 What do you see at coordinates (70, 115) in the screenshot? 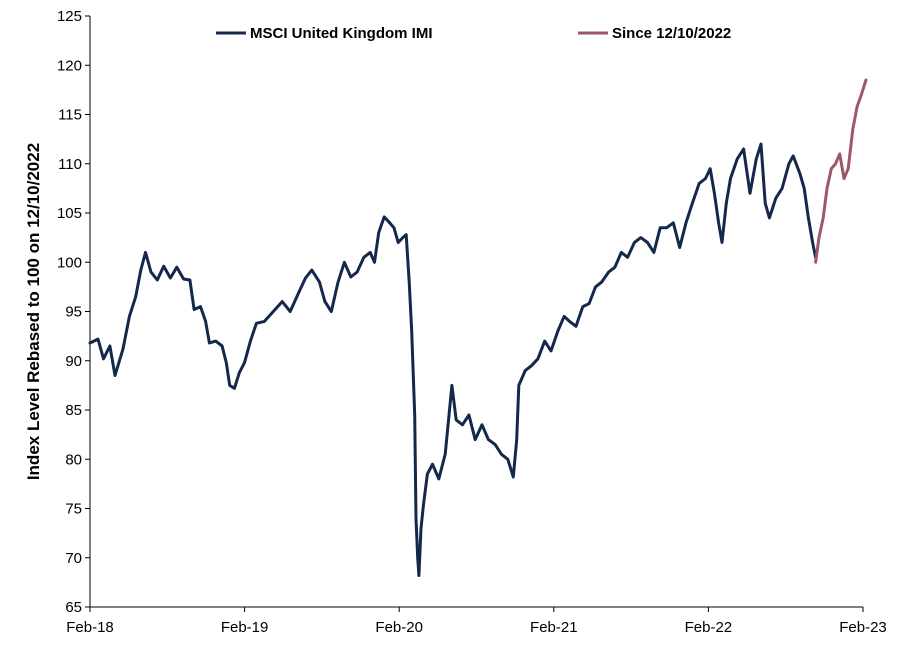
I see `y-tick-label: 115` at bounding box center [70, 115].